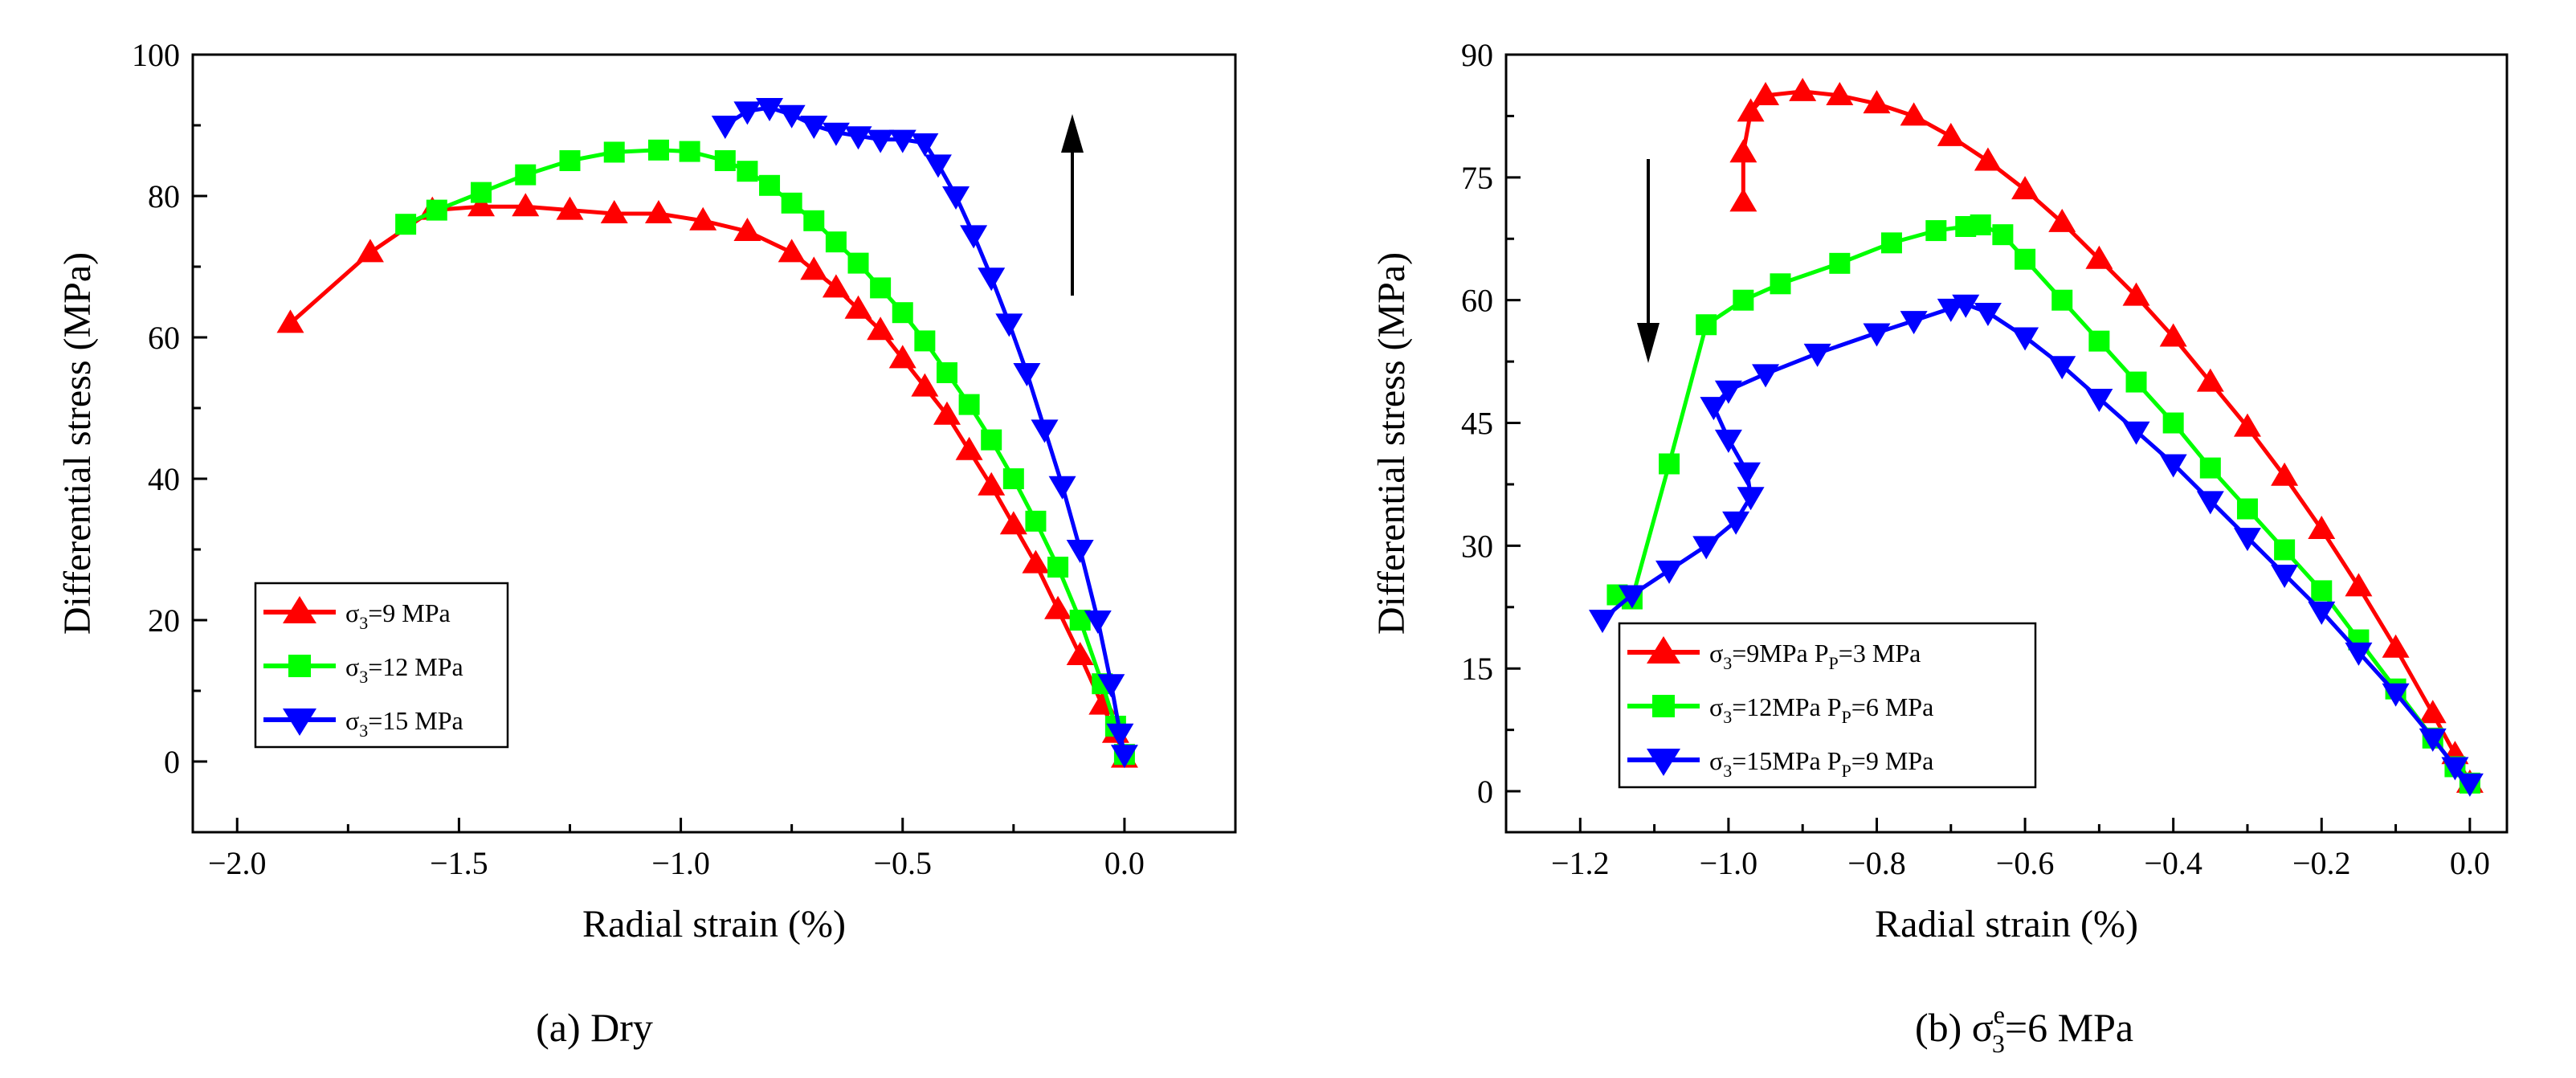  I want to click on panel-b-caption: (b) σe 3=6 MPa, so click(2024, 1029).